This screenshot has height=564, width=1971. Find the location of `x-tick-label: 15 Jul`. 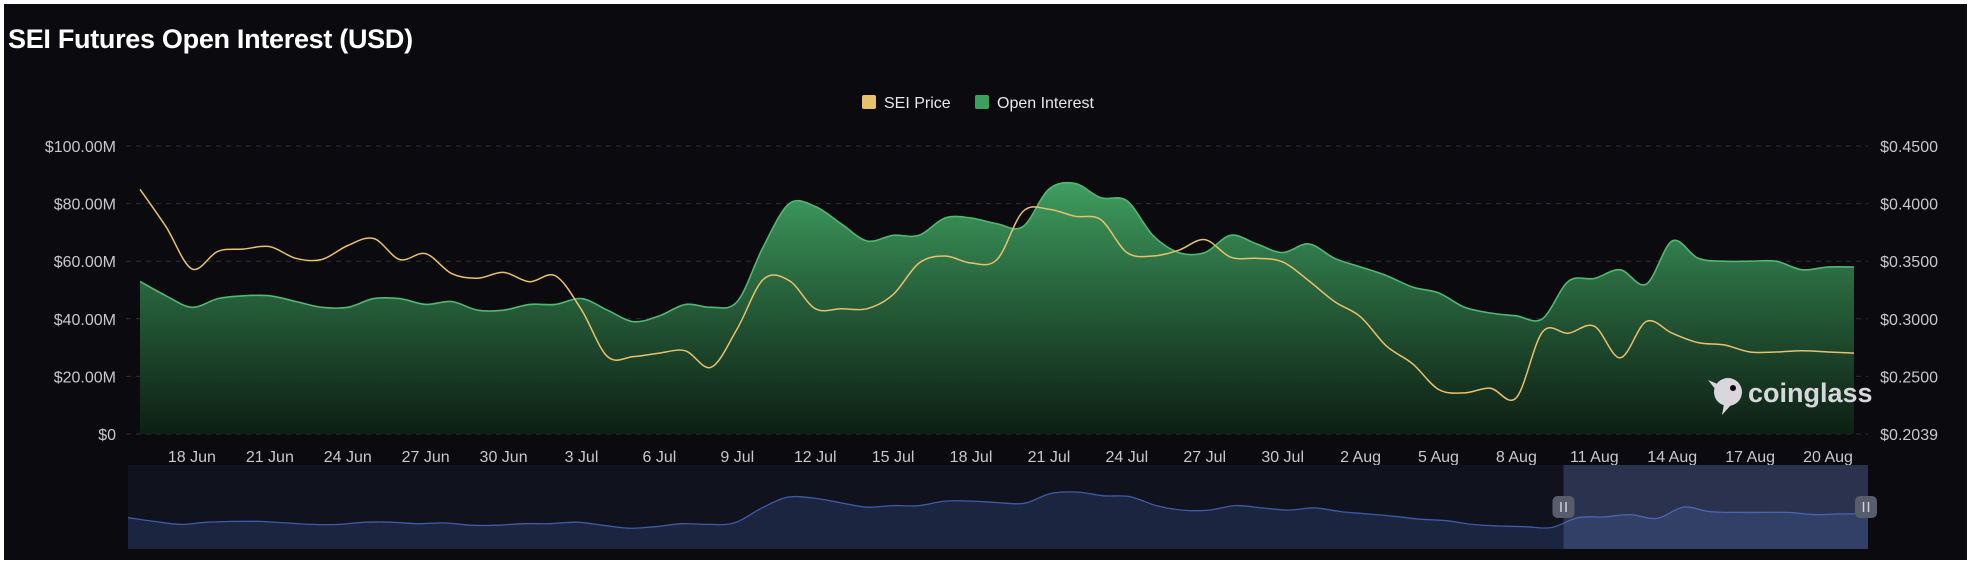

x-tick-label: 15 Jul is located at coordinates (893, 457).